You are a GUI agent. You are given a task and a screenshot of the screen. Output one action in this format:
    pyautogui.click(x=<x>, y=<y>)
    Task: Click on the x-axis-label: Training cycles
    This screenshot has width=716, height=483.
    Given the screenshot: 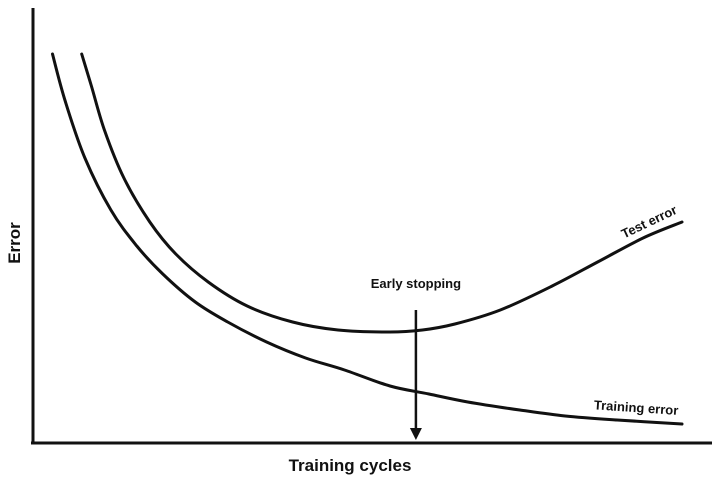 What is the action you would take?
    pyautogui.click(x=350, y=465)
    